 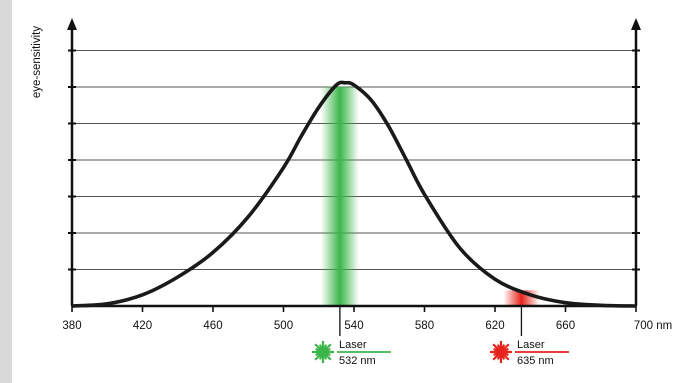 What do you see at coordinates (424, 326) in the screenshot?
I see `x-tick-label: 580` at bounding box center [424, 326].